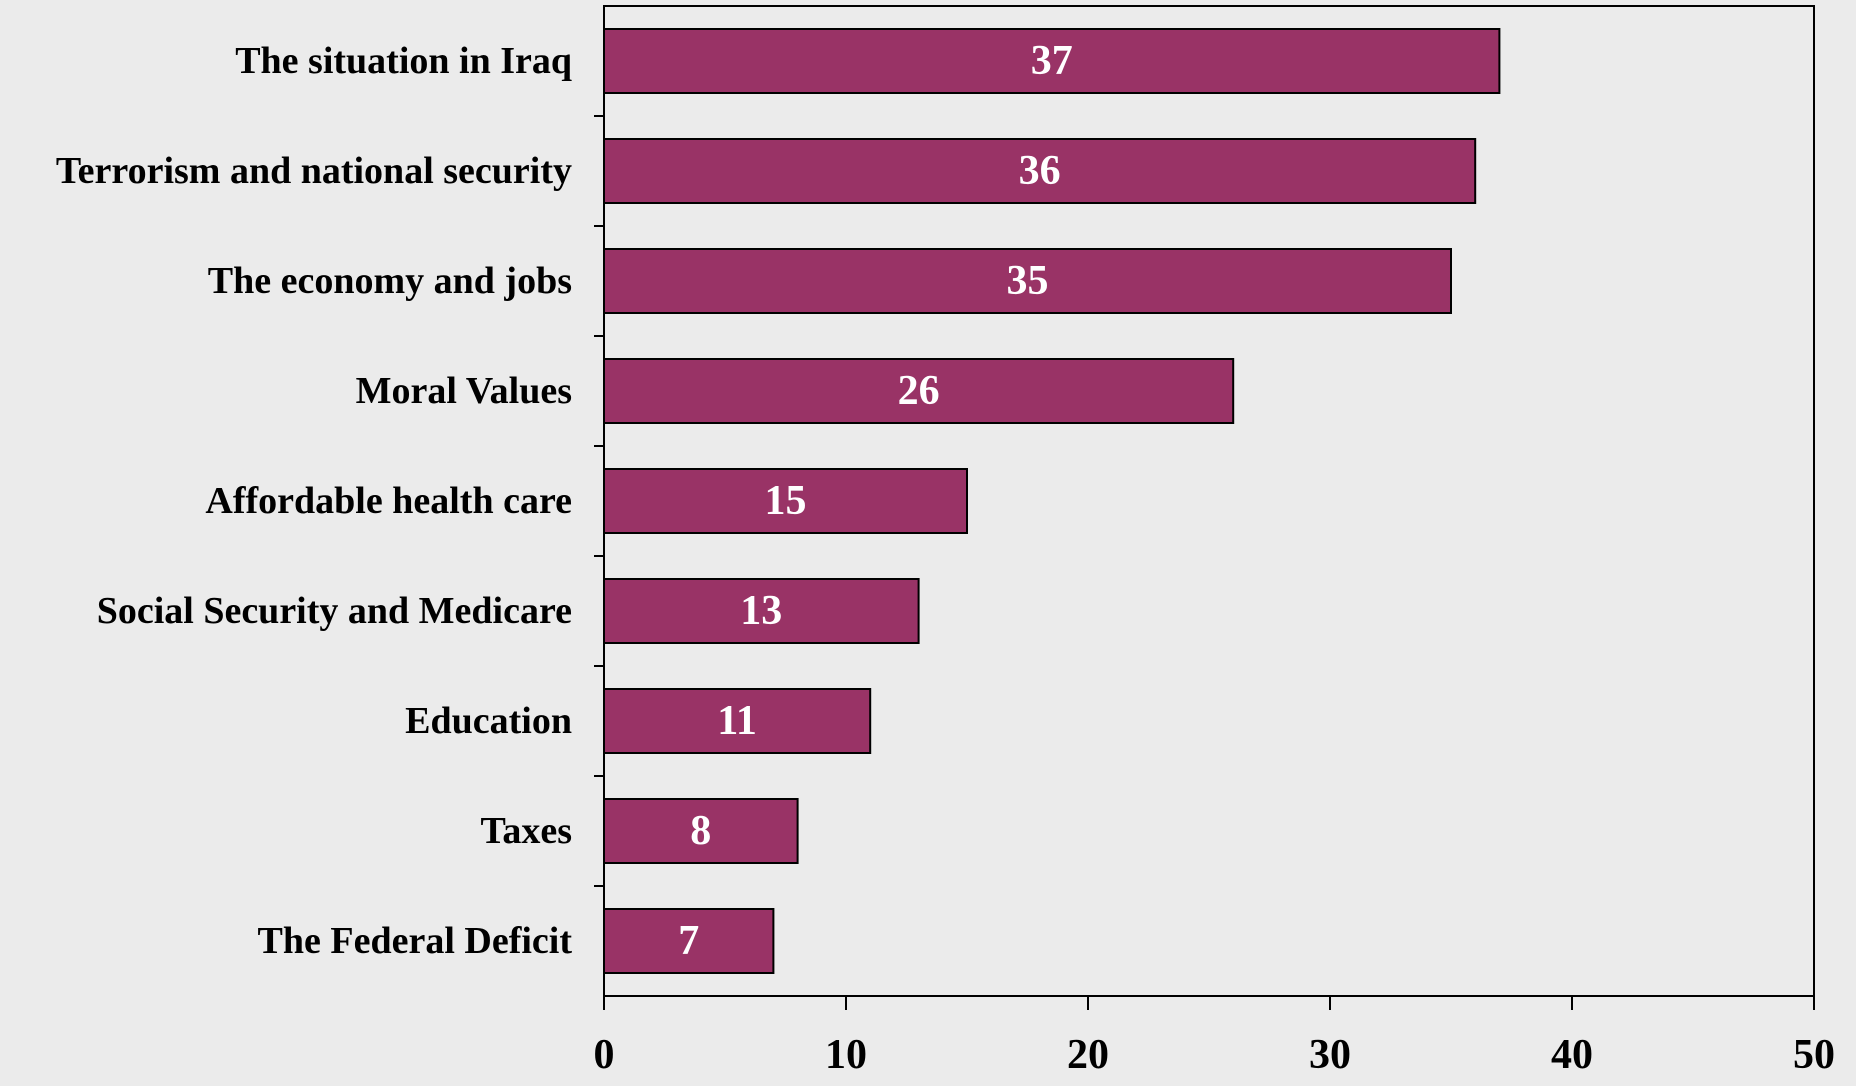 The width and height of the screenshot is (1856, 1086). I want to click on category-label: Moral Values, so click(464, 391).